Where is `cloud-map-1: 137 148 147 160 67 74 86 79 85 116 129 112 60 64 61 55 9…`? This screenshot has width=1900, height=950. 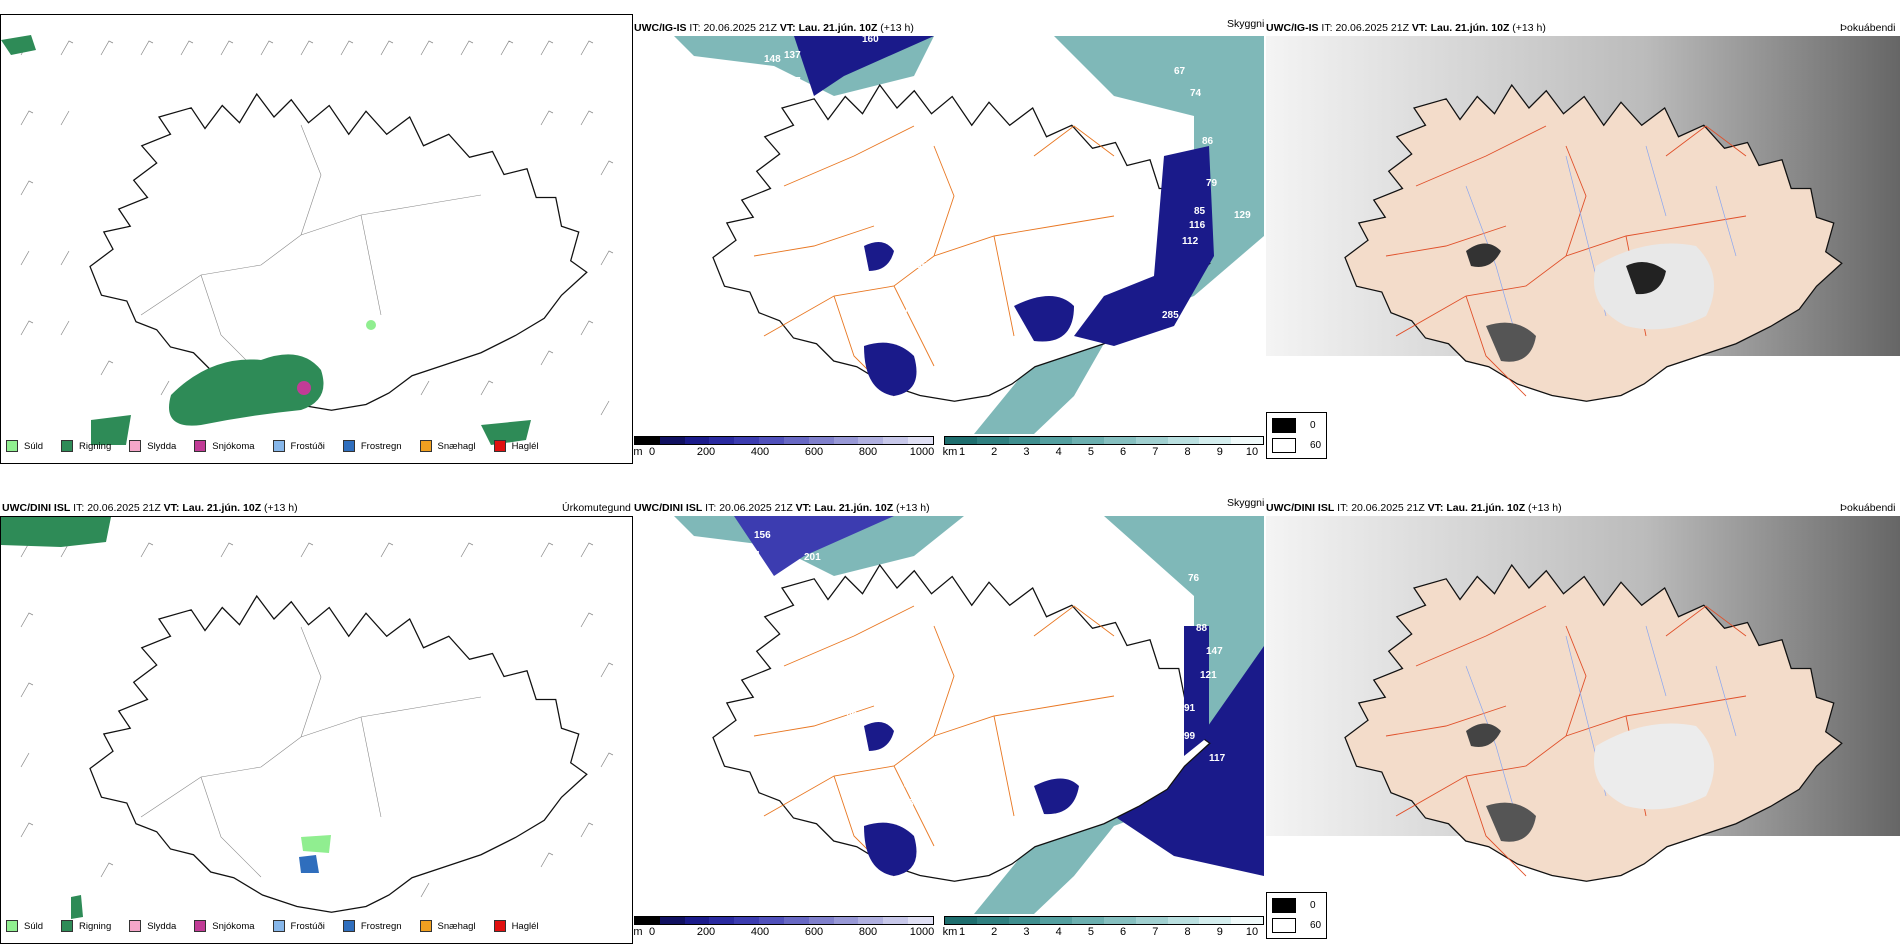 cloud-map-1: 137 148 147 160 67 74 86 79 85 116 129 112 60 64 61 55 9… is located at coordinates (949, 235).